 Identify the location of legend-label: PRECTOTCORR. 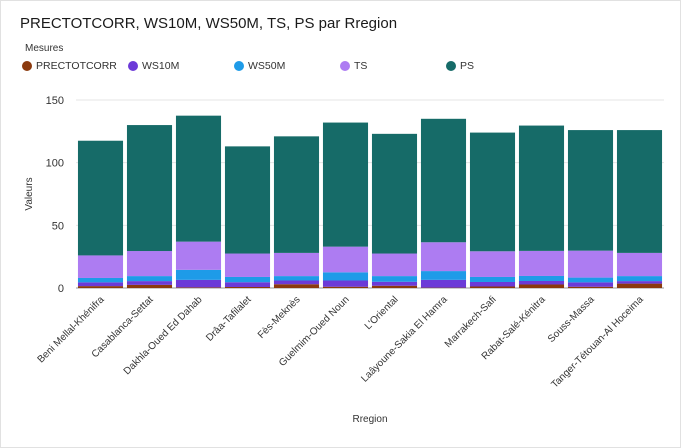
(76, 66).